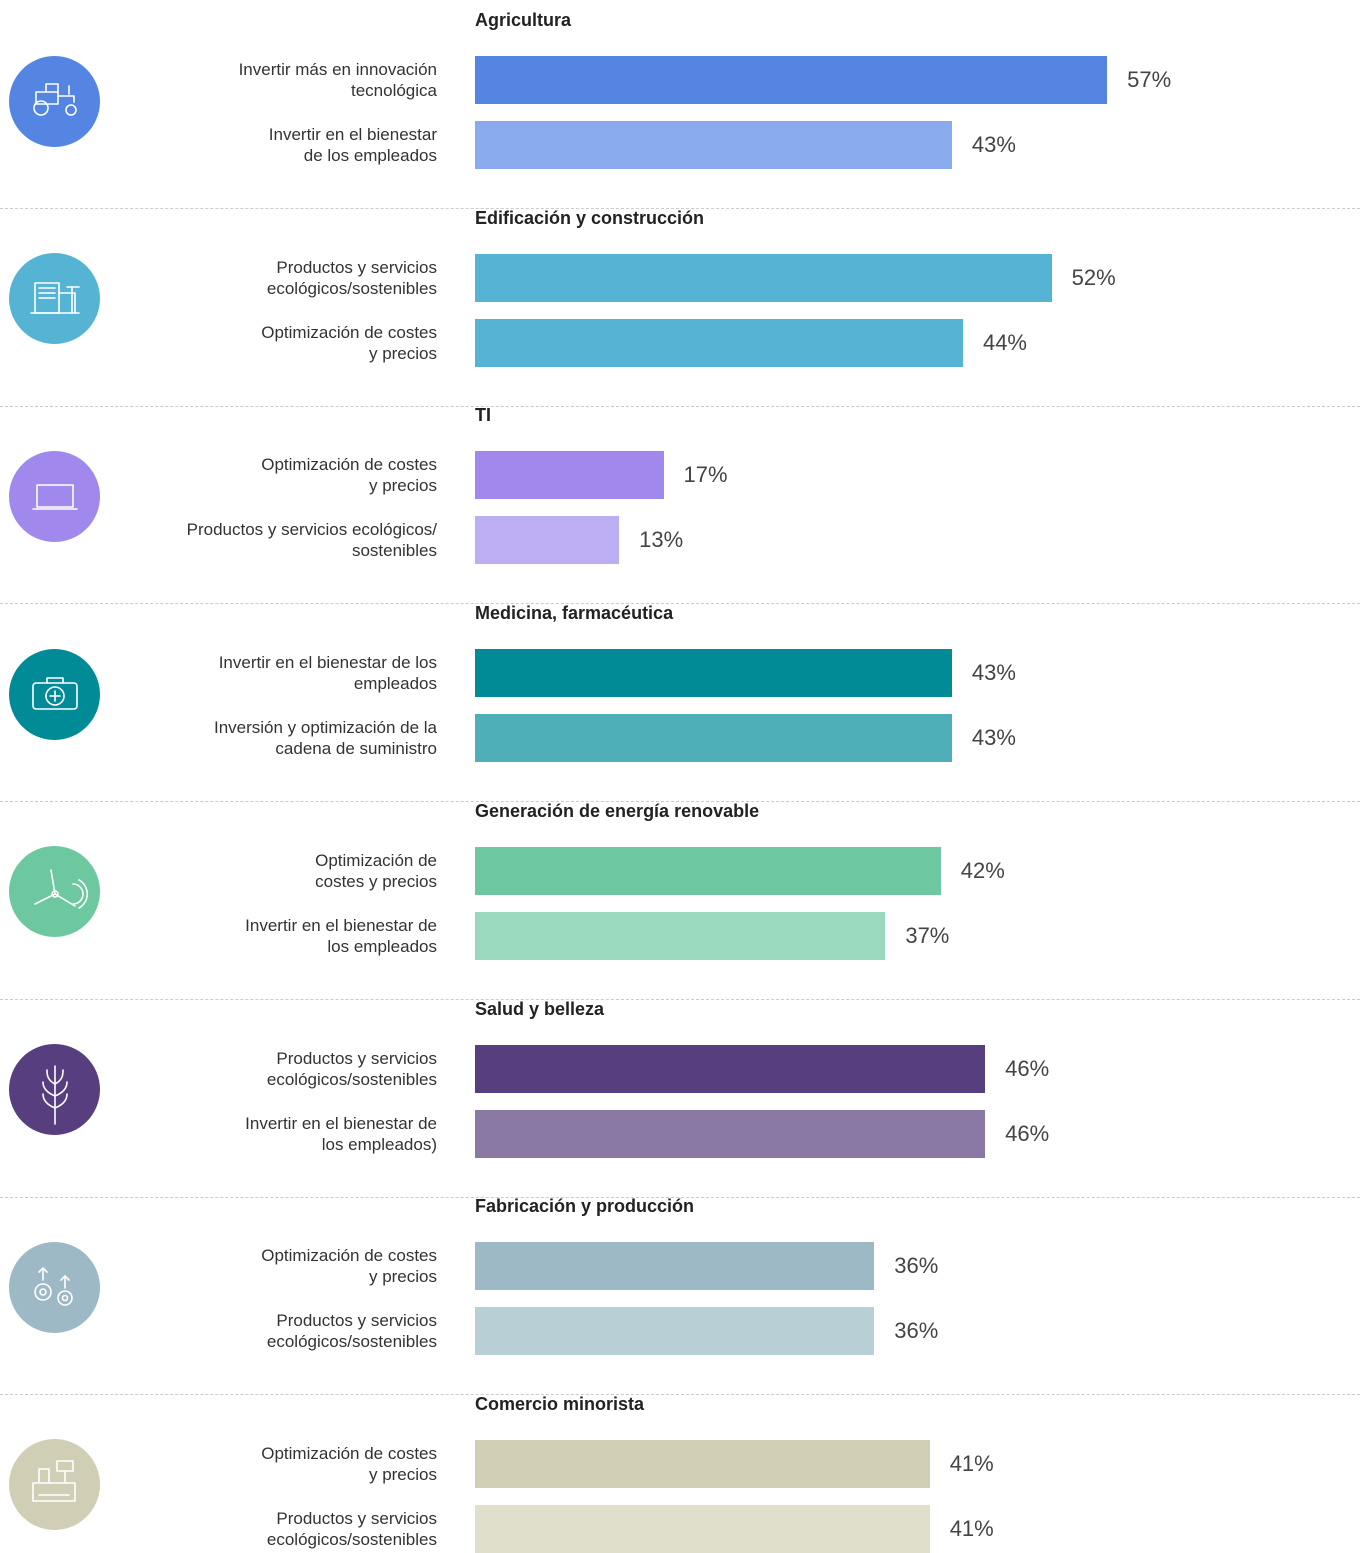 The width and height of the screenshot is (1360, 1553). What do you see at coordinates (617, 810) in the screenshot?
I see `group-title: Generación de energía renovable` at bounding box center [617, 810].